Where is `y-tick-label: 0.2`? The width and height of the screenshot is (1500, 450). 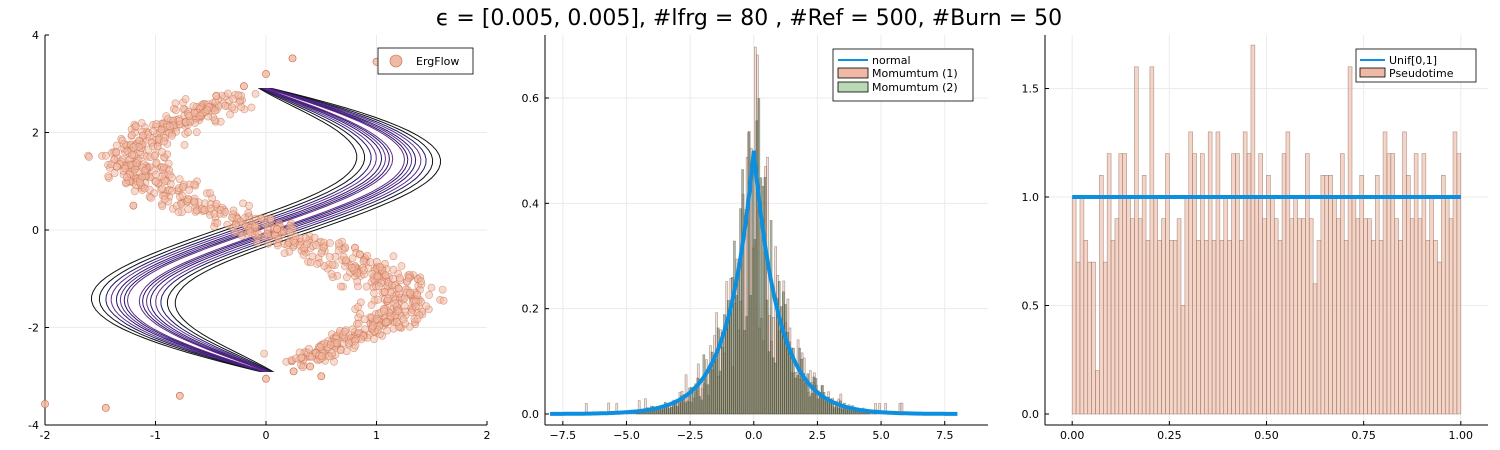 y-tick-label: 0.2 is located at coordinates (531, 309).